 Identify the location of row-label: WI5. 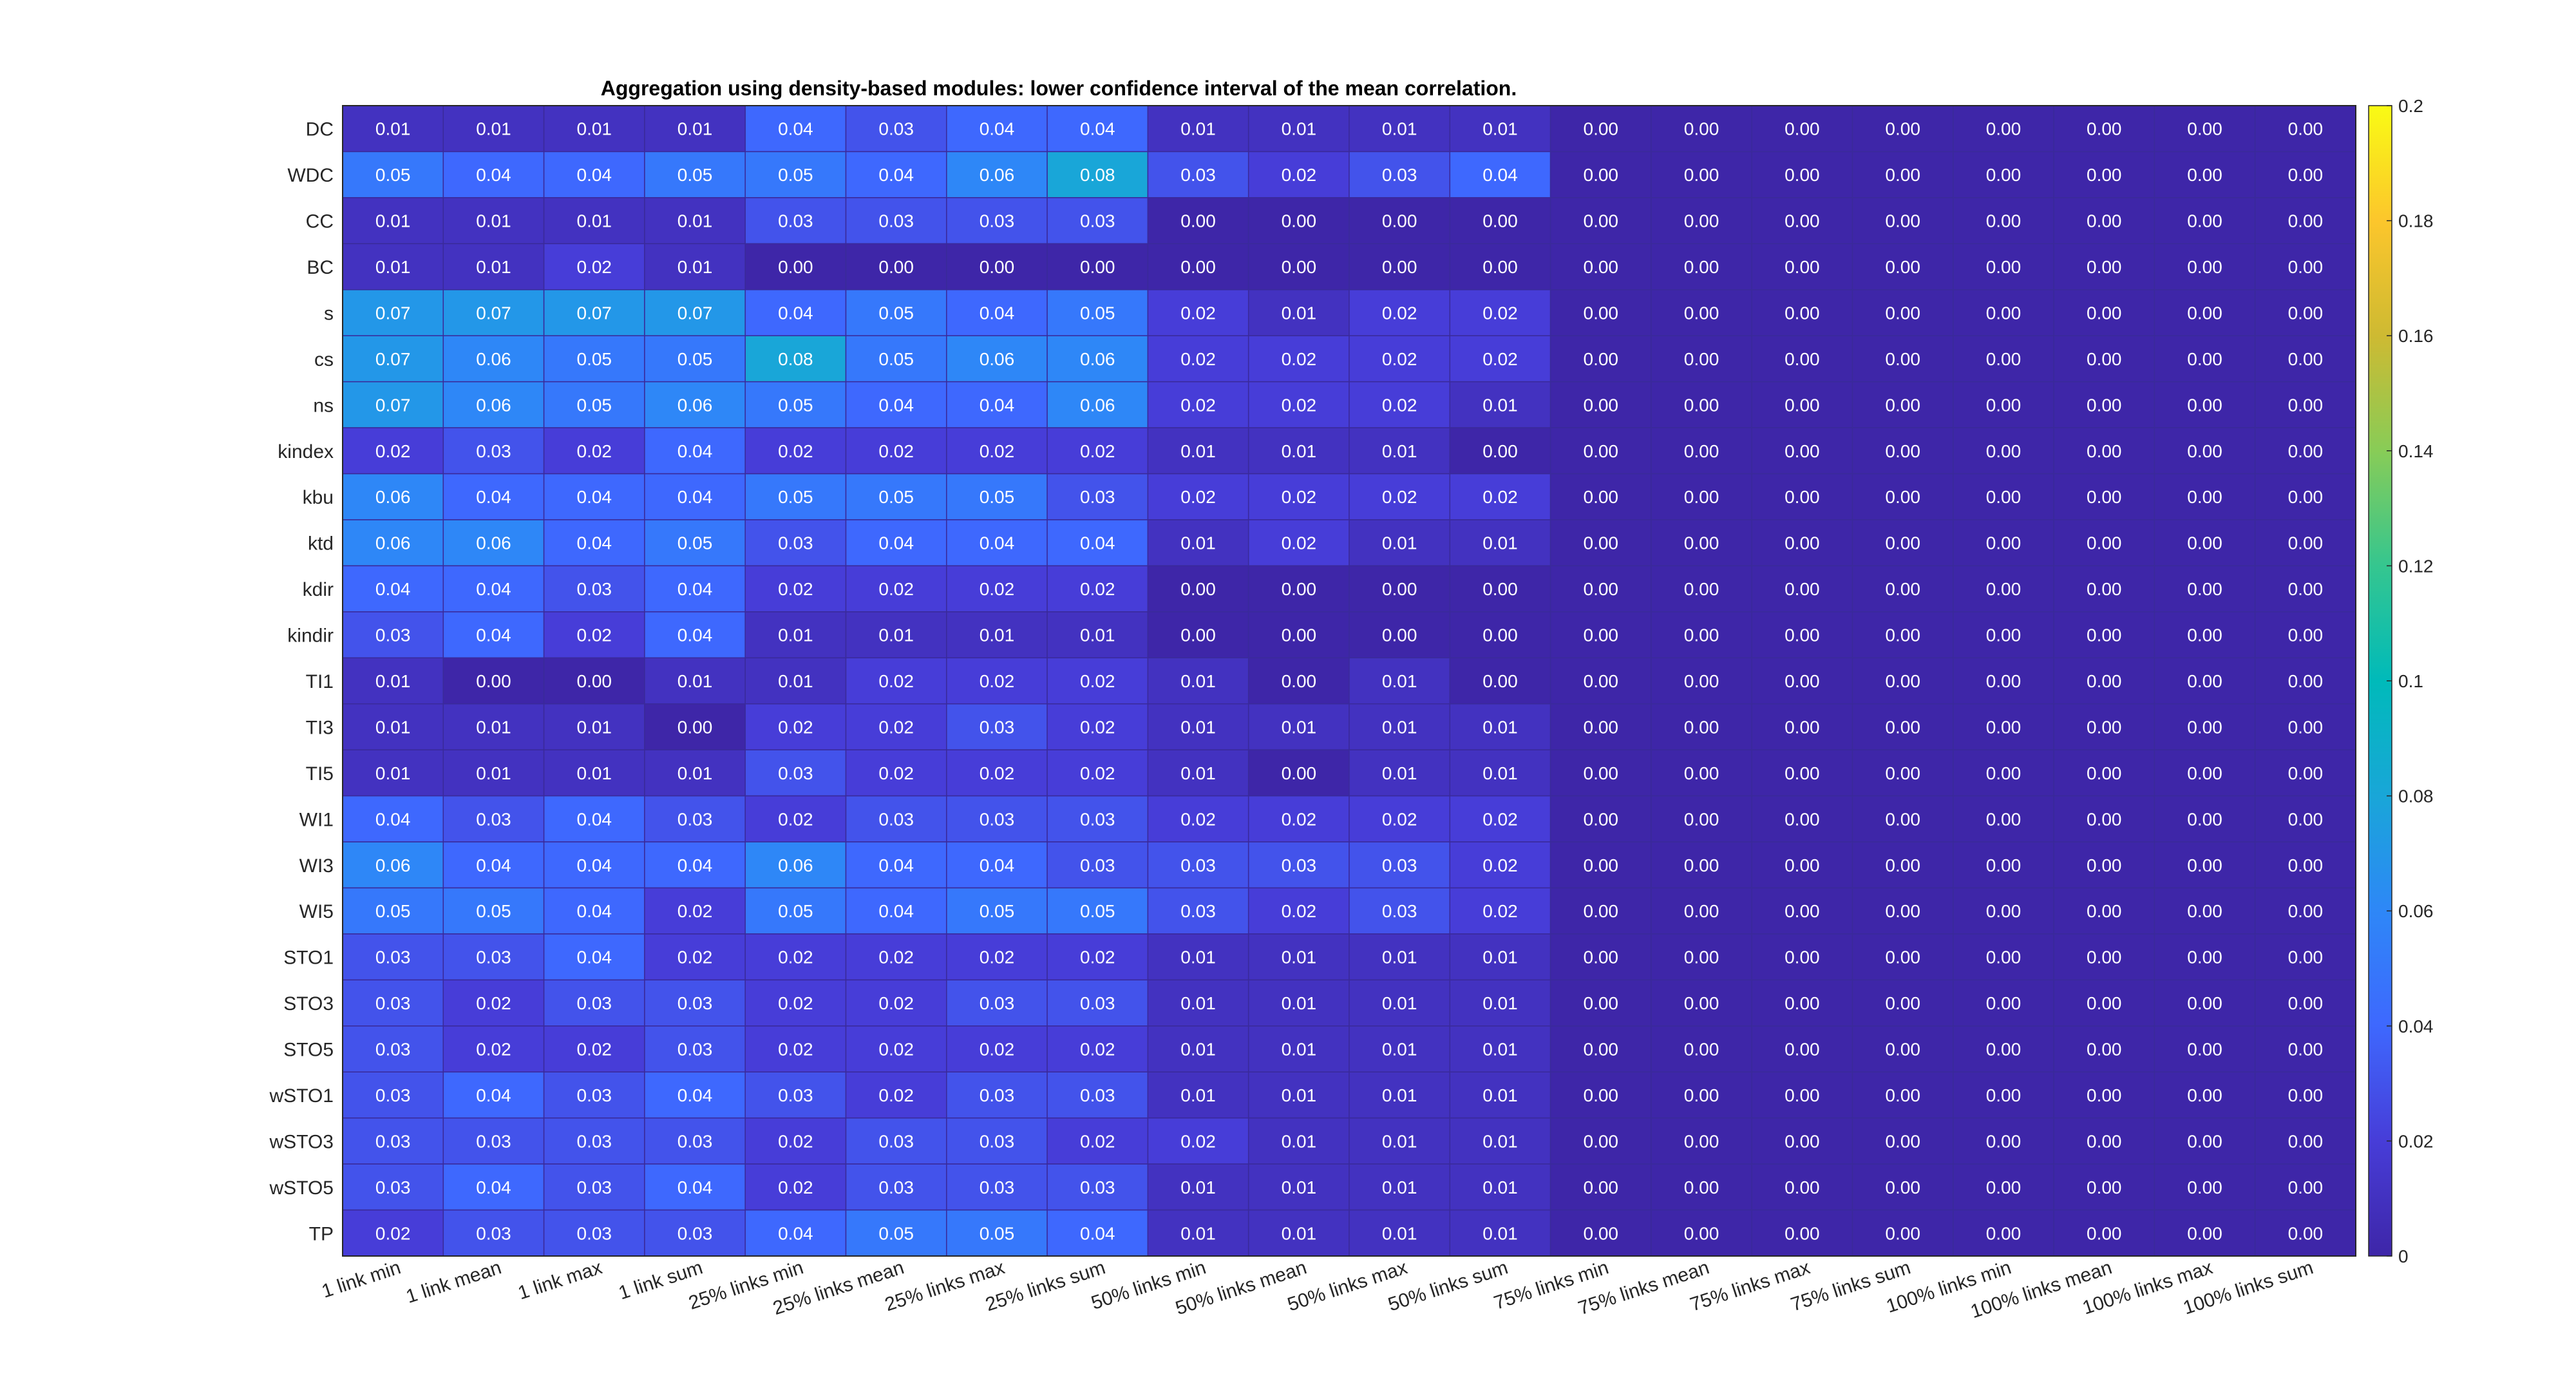
(317, 912).